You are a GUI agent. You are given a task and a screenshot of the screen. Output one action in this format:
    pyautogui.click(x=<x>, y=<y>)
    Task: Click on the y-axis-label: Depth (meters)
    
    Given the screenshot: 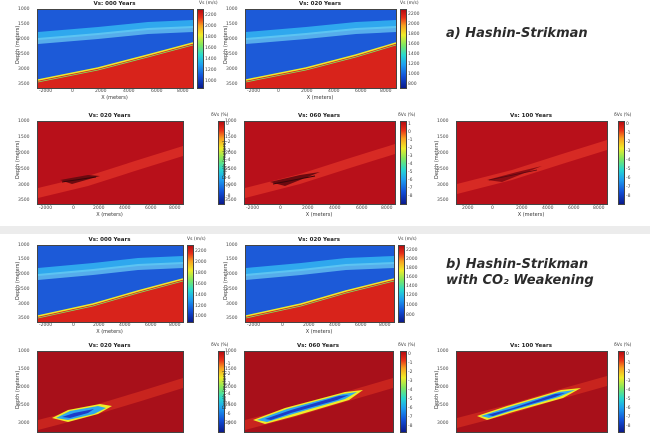 What is the action you would take?
    pyautogui.click(x=225, y=159)
    